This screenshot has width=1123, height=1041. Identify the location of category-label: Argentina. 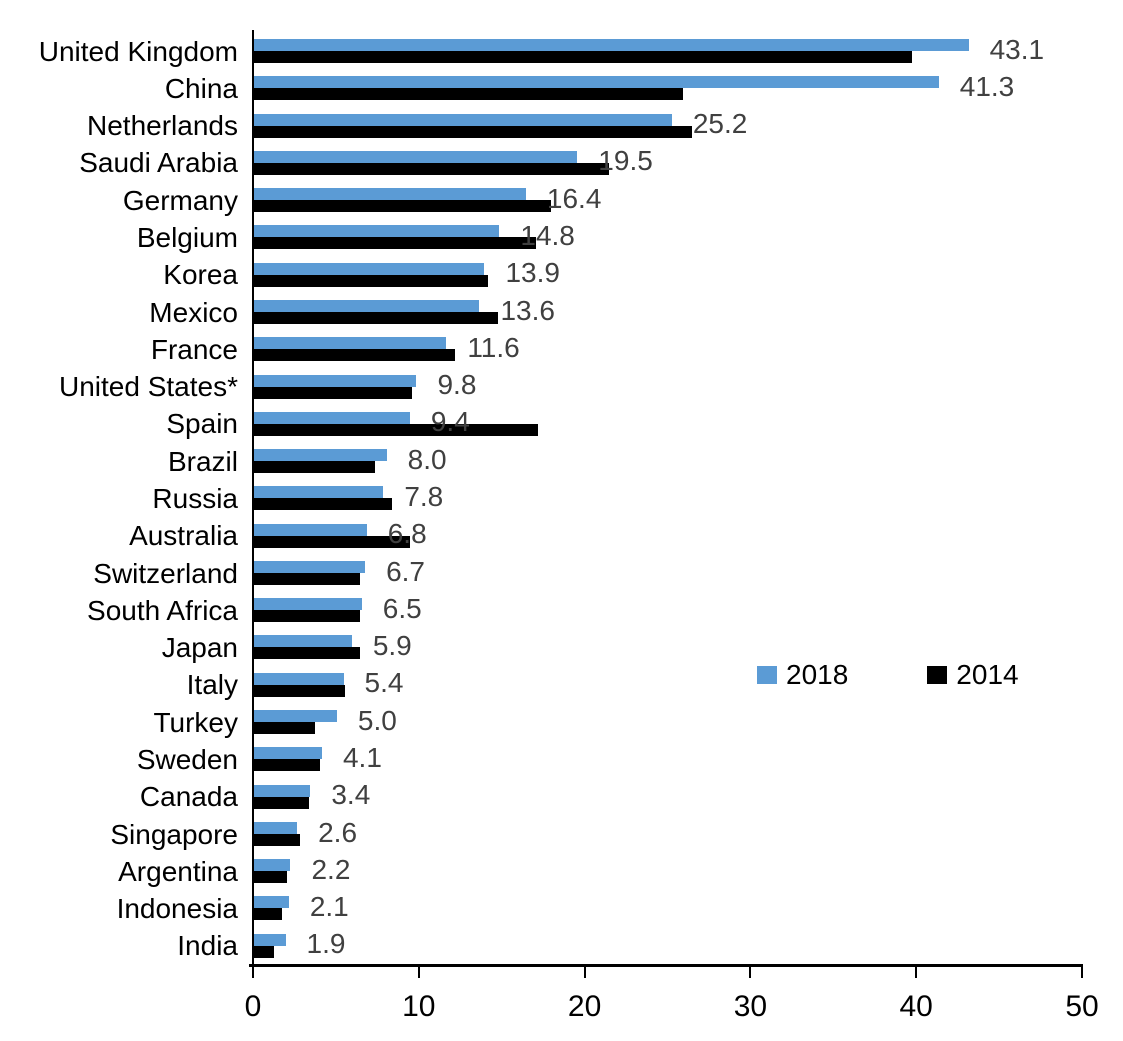
(178, 871).